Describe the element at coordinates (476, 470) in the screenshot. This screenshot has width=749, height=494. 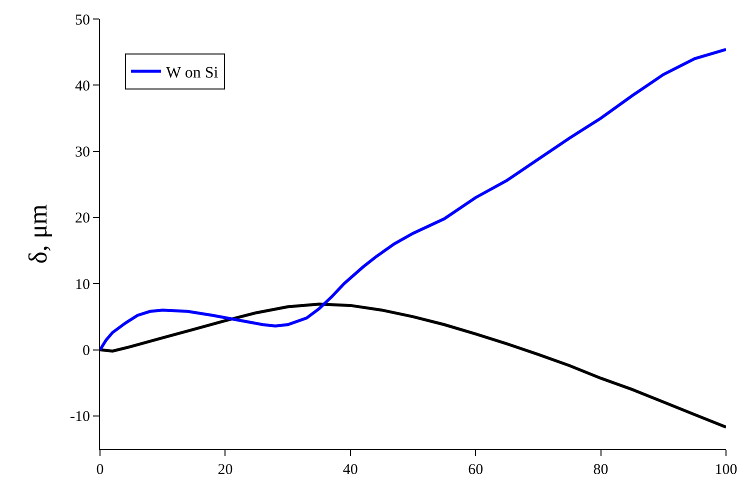
I see `x-tick-label: 60` at that location.